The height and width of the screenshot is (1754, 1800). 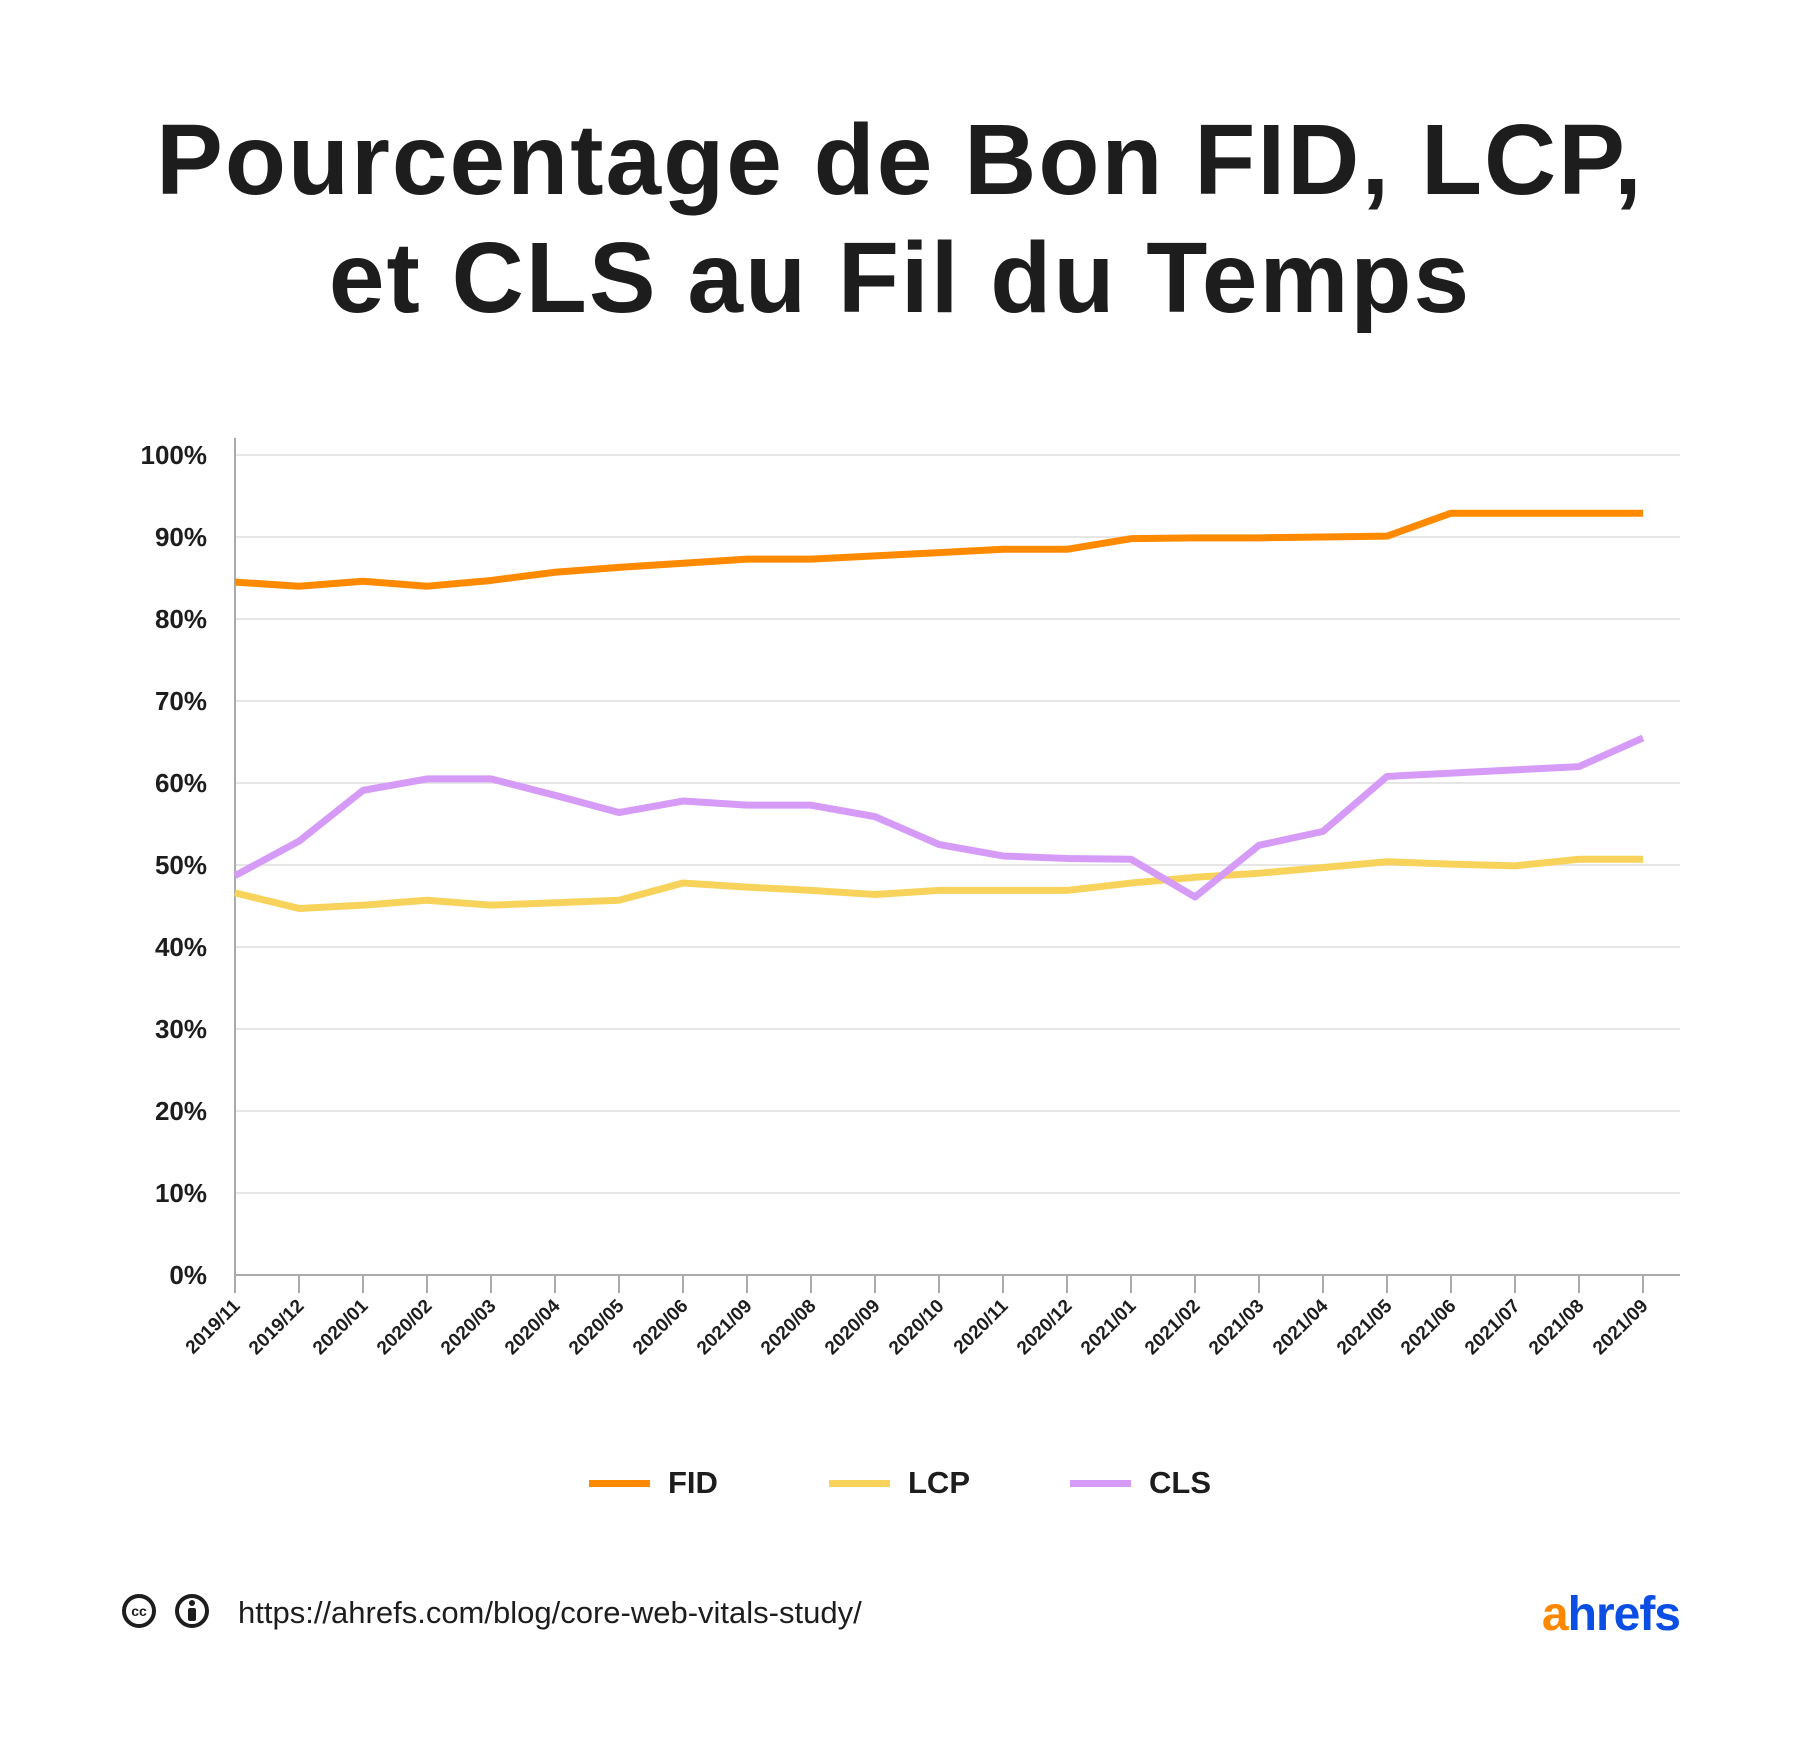 I want to click on y-tick-label: 0%, so click(x=188, y=1275).